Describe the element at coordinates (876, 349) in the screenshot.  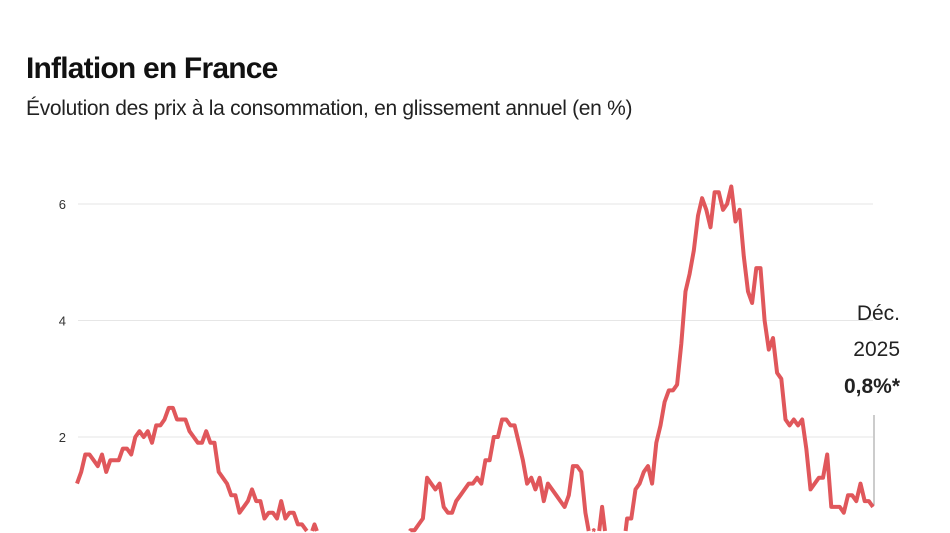
I see `annotation-year: 2025` at that location.